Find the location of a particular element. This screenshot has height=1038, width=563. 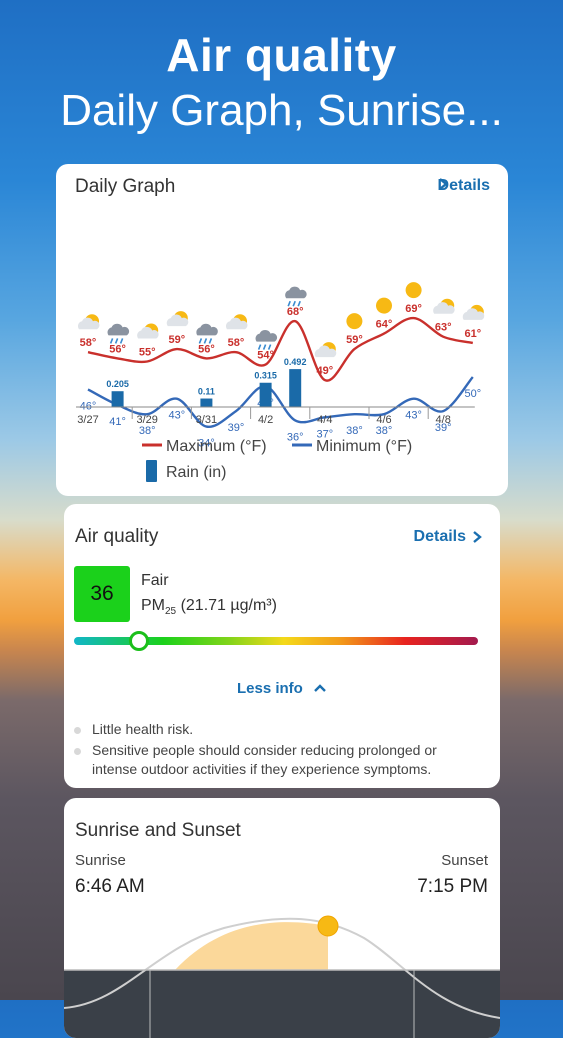

x-tick-label: 4/4 is located at coordinates (324, 420).